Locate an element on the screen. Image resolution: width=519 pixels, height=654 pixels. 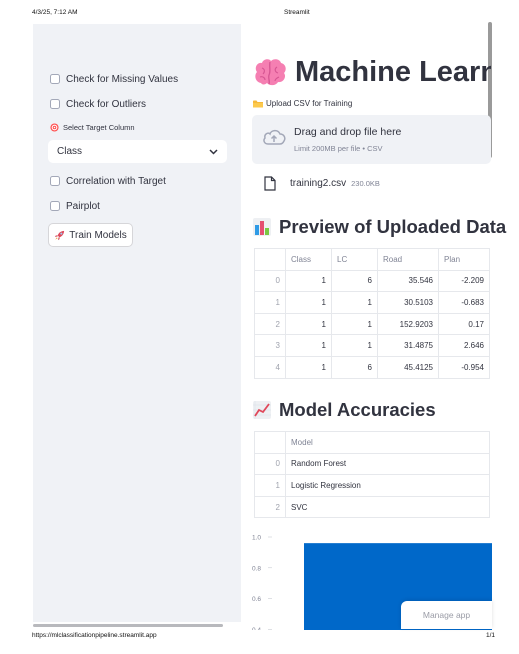
print-page-number: 1/1 is located at coordinates (491, 635).